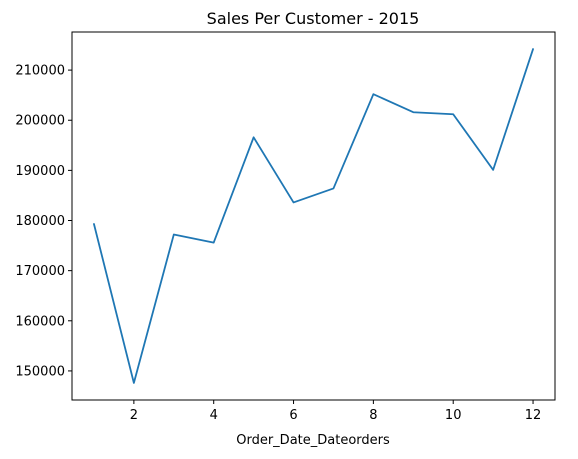  What do you see at coordinates (313, 18) in the screenshot?
I see `chart-title: Sales Per Customer - 2015` at bounding box center [313, 18].